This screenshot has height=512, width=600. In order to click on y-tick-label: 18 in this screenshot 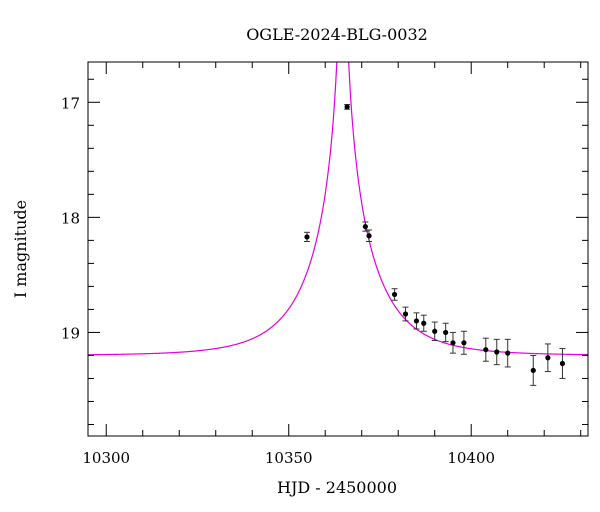, I will do `click(70, 218)`.